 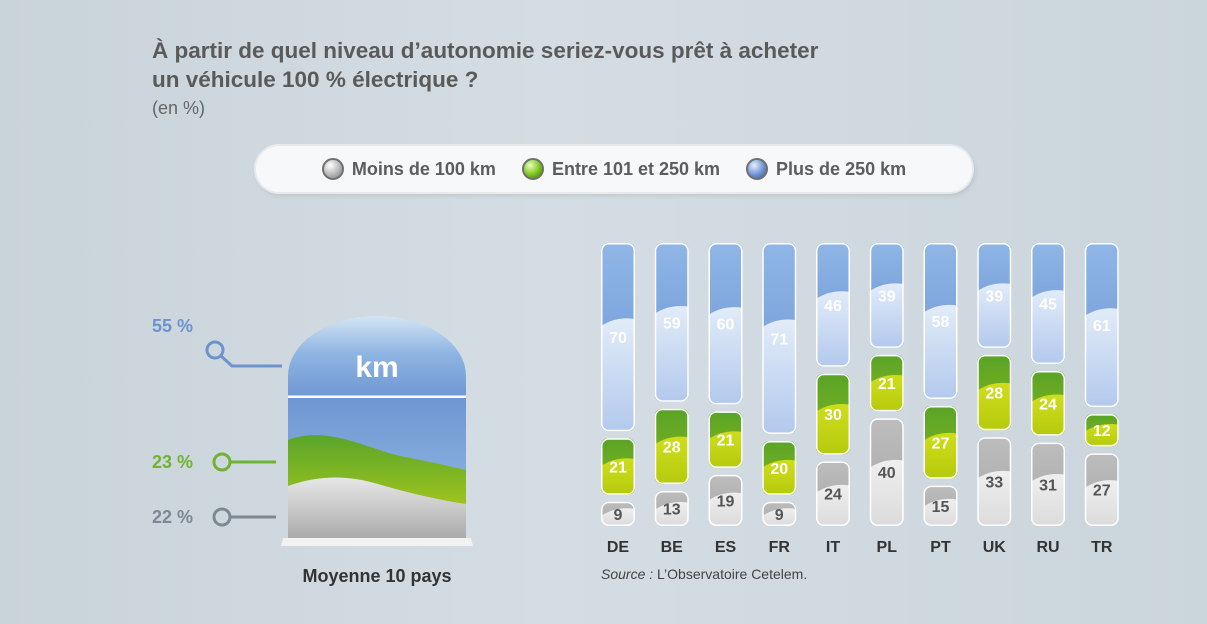 I want to click on average-label: Moyenne 10 pays, so click(x=377, y=576).